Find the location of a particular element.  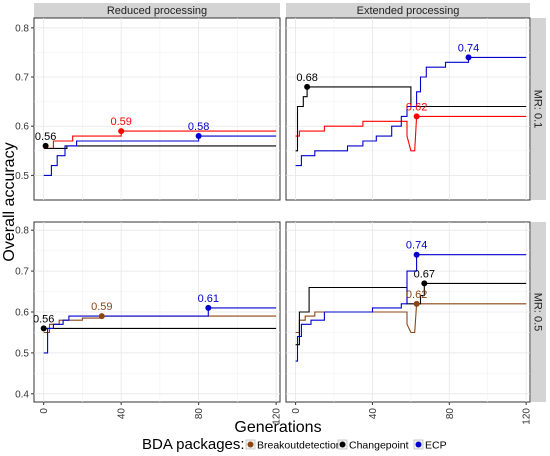

x-axis-title: Generations is located at coordinates (277, 427).